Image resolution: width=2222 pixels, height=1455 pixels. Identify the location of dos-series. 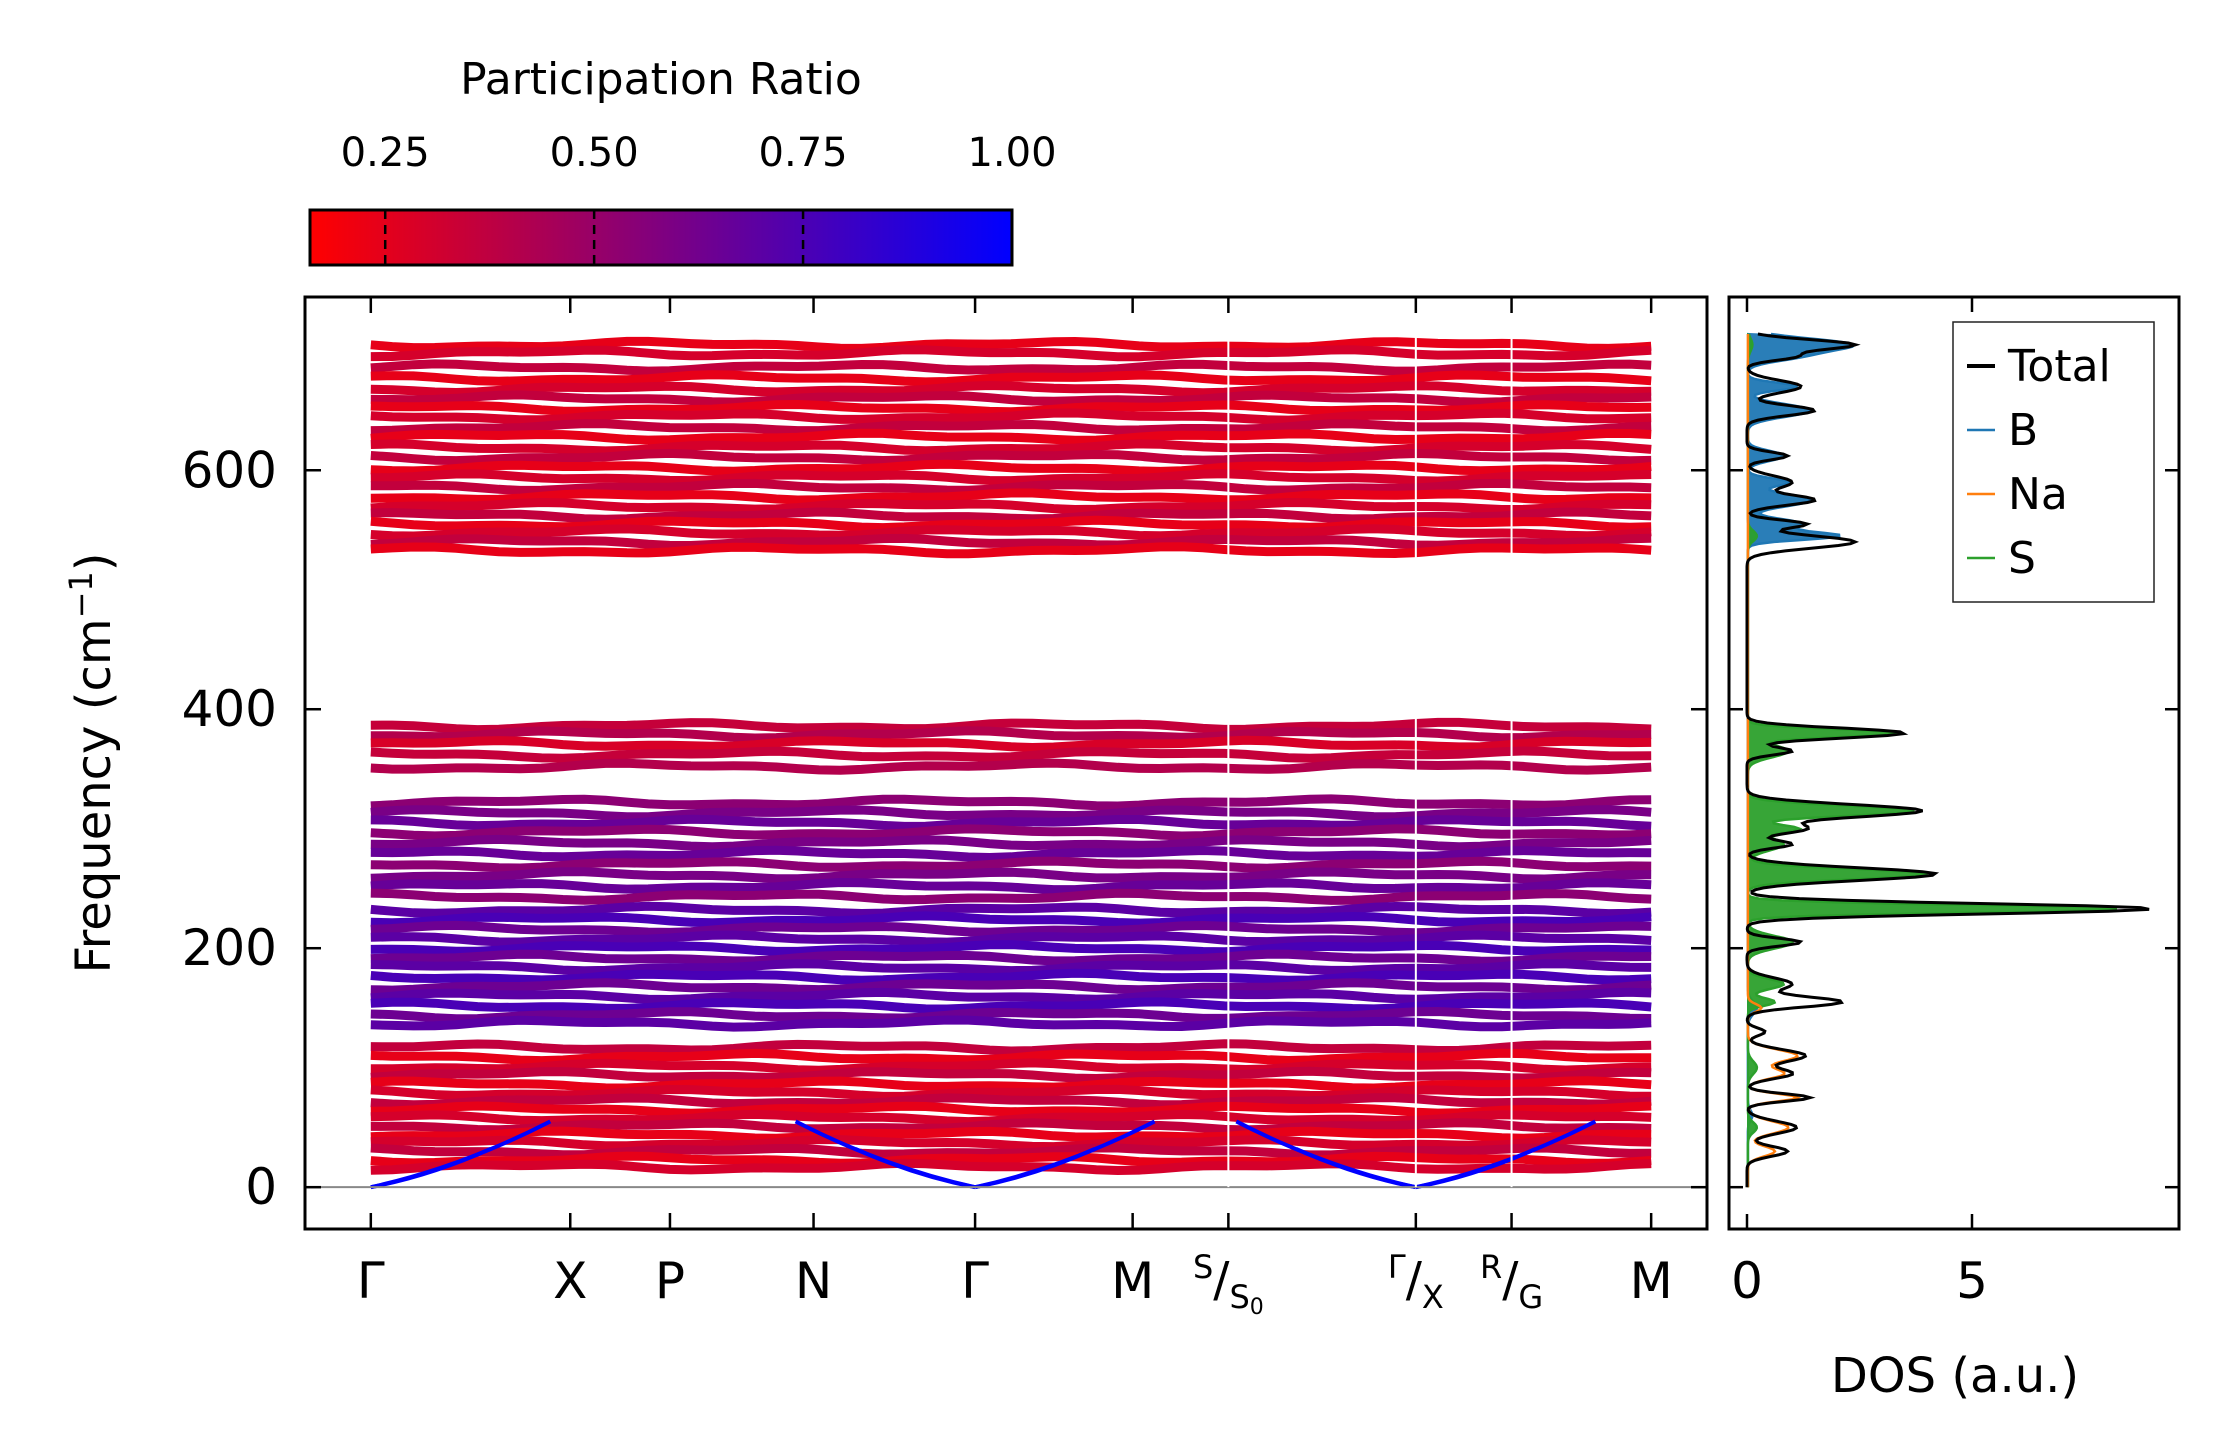
(1947, 760).